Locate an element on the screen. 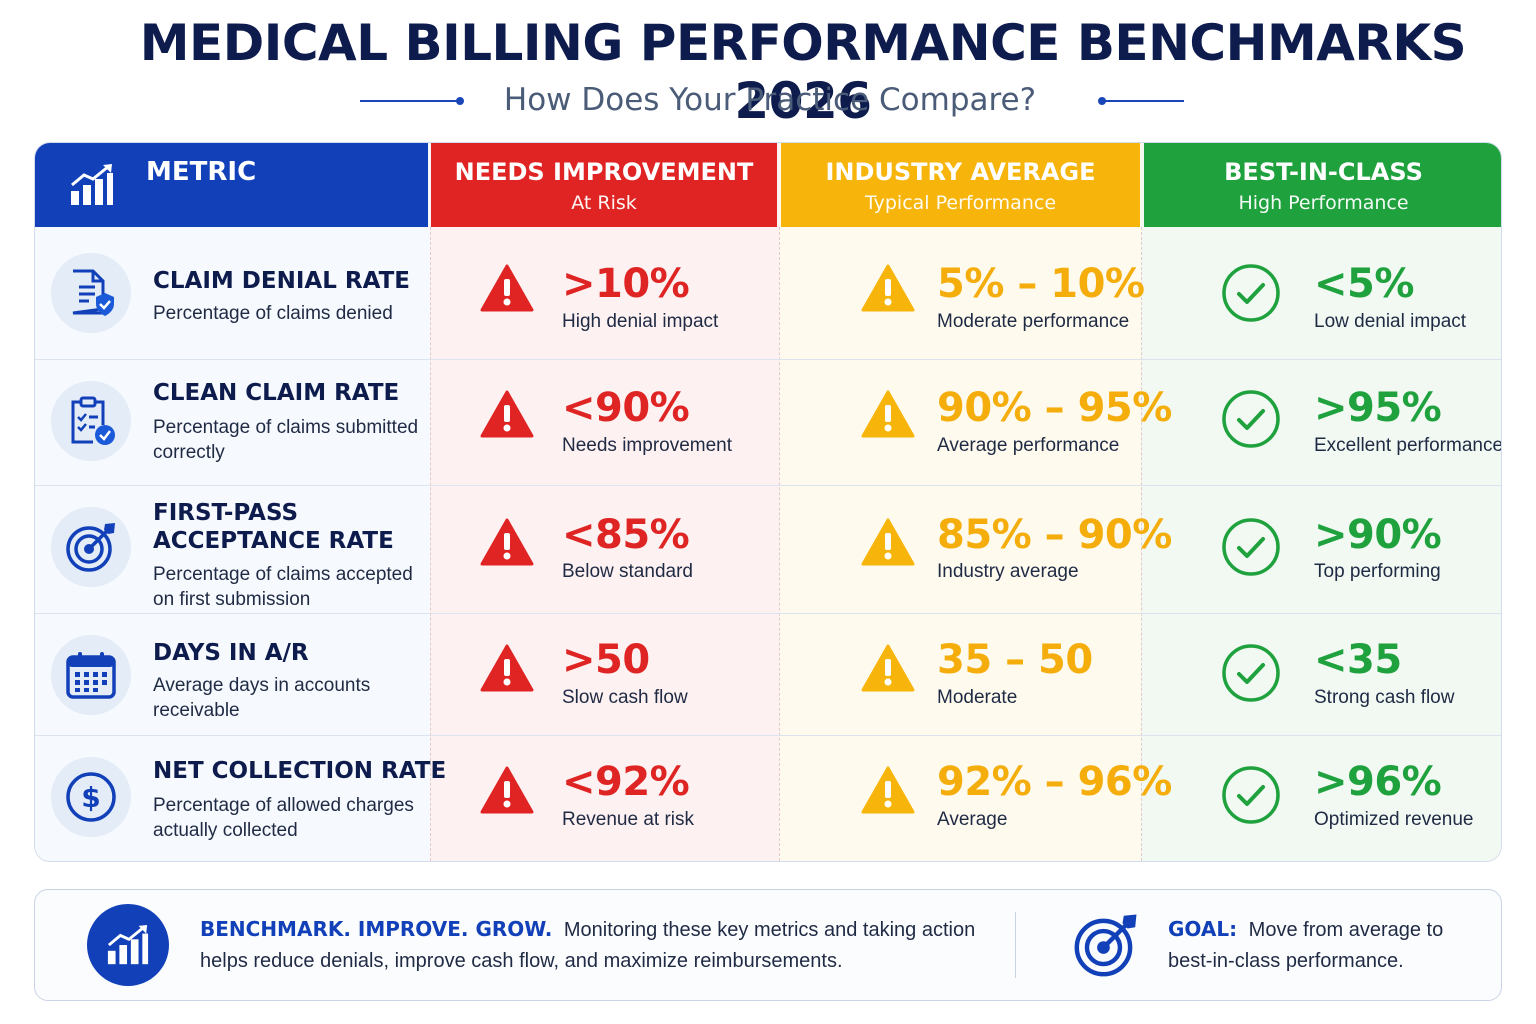 This screenshot has width=1536, height=1024. header-metric-title: METRIC is located at coordinates (201, 172).